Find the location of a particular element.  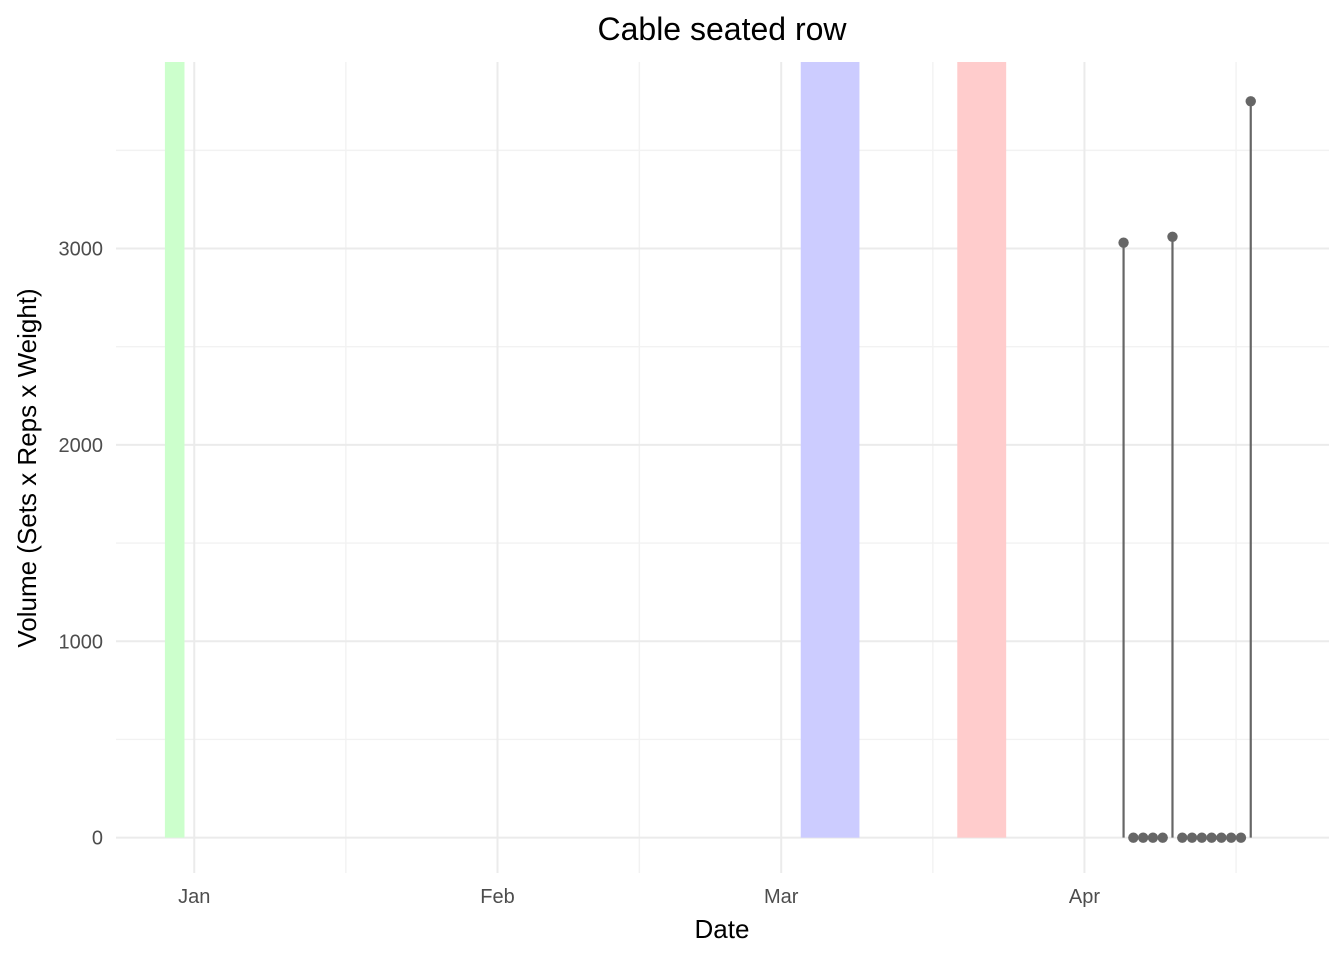

x-tick-label: Mar is located at coordinates (781, 897).